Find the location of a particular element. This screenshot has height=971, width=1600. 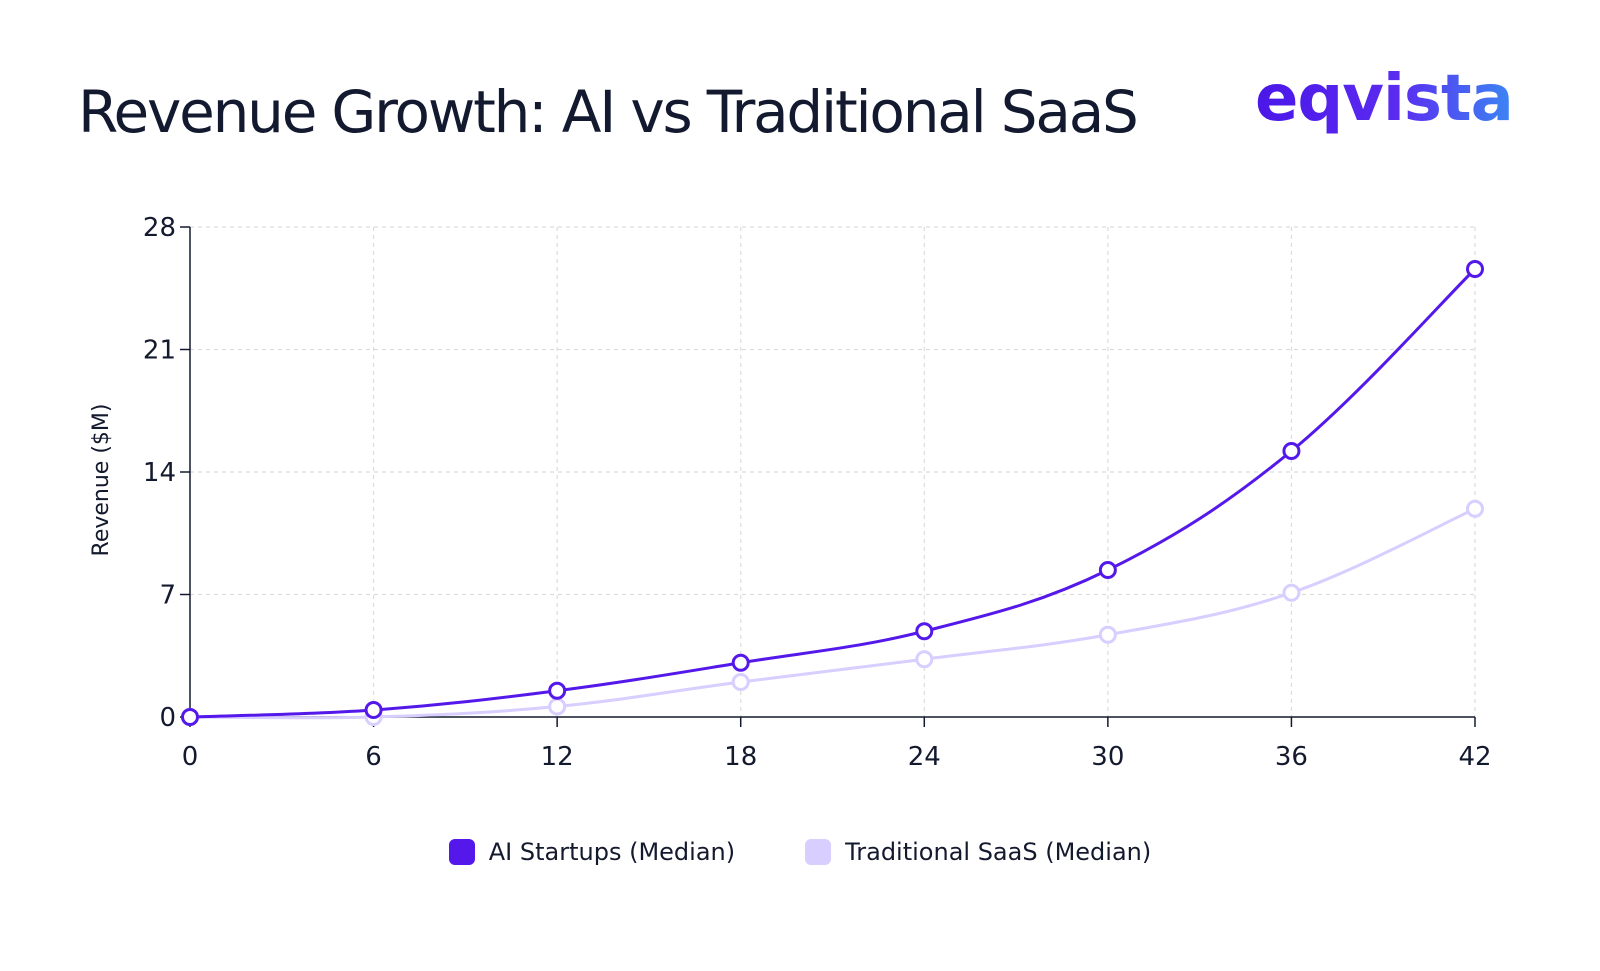

y-axis-title: Revenue ($M) is located at coordinates (101, 480).